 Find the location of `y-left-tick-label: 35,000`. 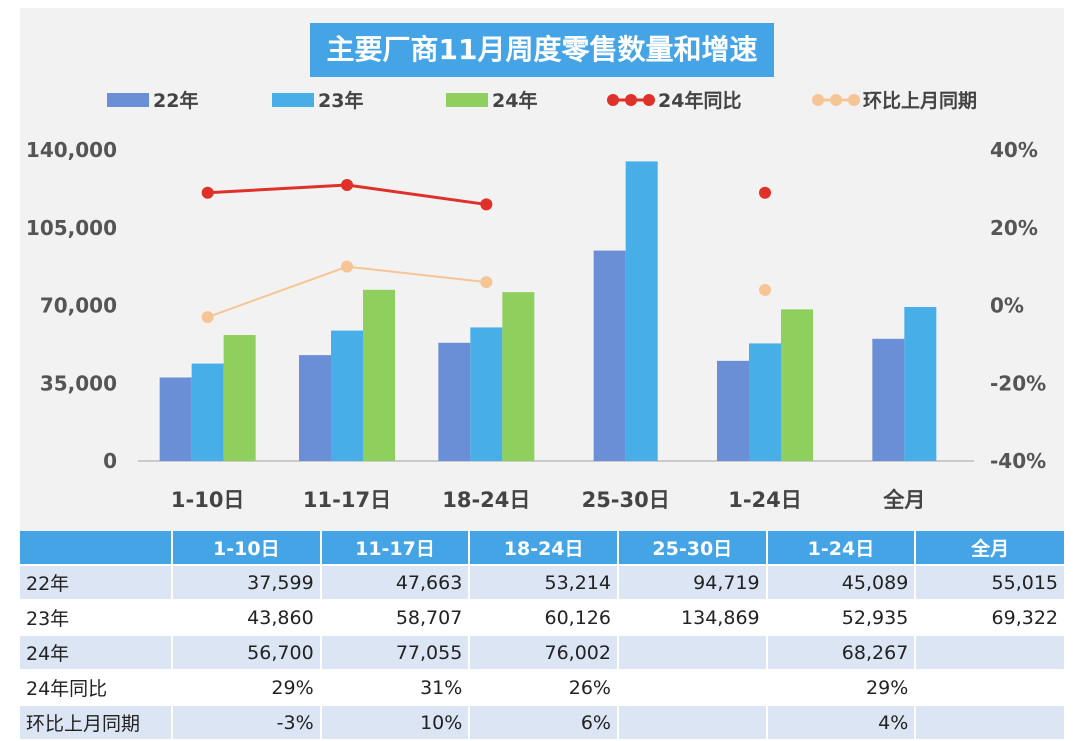

y-left-tick-label: 35,000 is located at coordinates (78, 383).